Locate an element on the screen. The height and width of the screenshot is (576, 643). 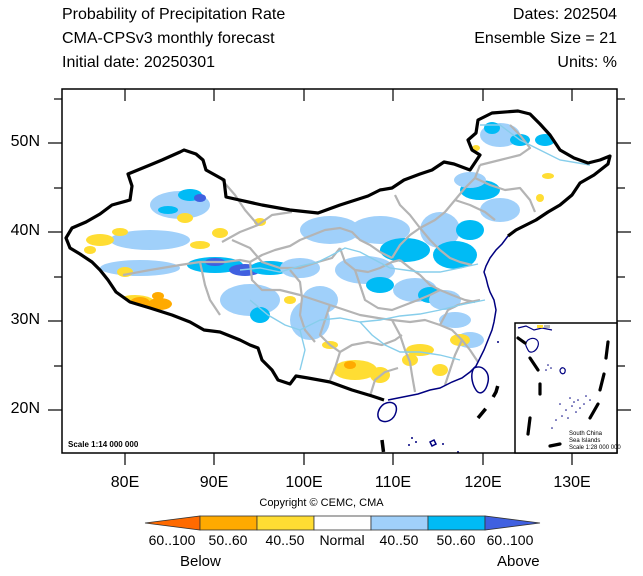
colorbar-label-below: 40..50 is located at coordinates (285, 540).